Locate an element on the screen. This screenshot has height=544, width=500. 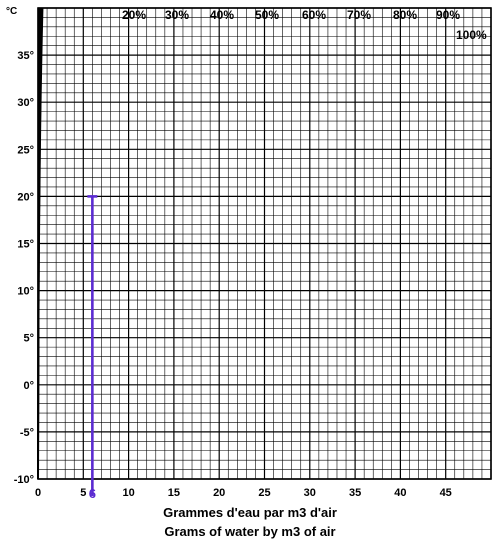
x-axis-label-english: Grams of water by m3 of air is located at coordinates (249, 531).